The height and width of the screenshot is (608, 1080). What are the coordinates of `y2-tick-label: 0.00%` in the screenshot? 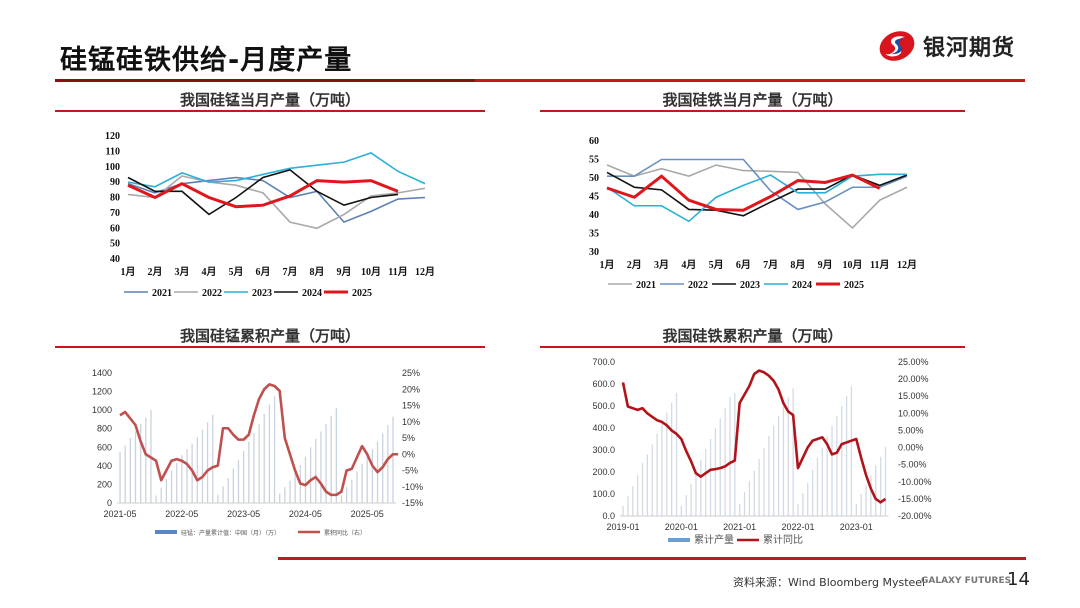 It's located at (911, 448).